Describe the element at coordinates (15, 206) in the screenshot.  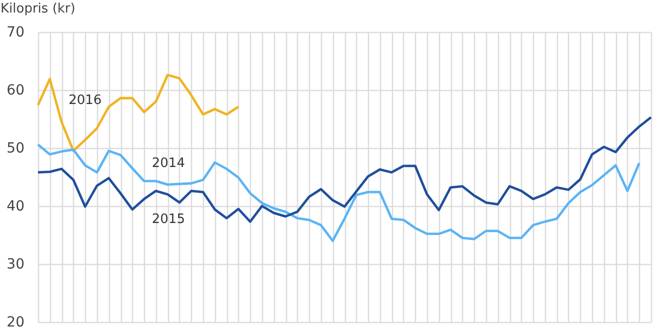
I see `y-tick-label: 40` at that location.